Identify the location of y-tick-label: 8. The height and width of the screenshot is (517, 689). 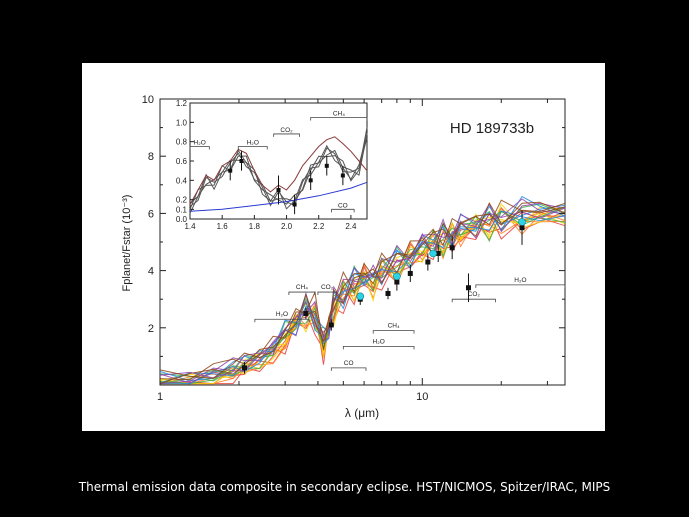
(151, 157).